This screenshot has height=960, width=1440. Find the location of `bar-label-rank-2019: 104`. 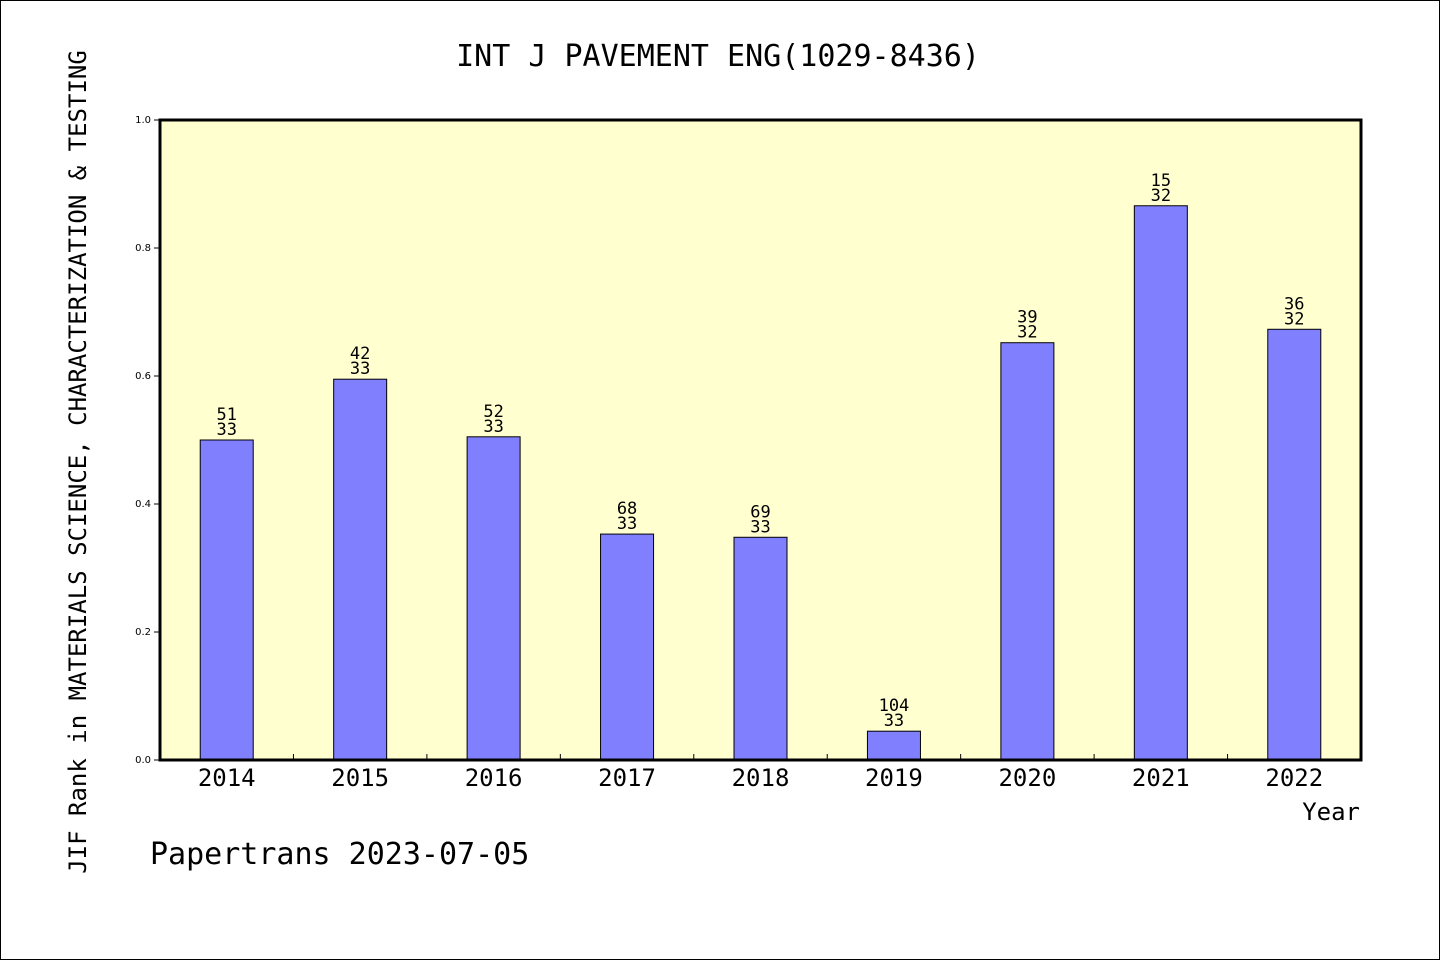

bar-label-rank-2019: 104 is located at coordinates (894, 706).